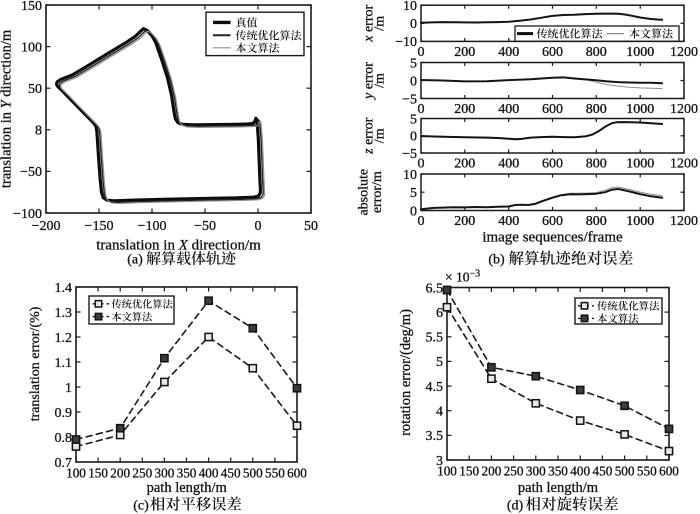  Describe the element at coordinates (406, 42) in the screenshot. I see `svg-text: −10` at that location.